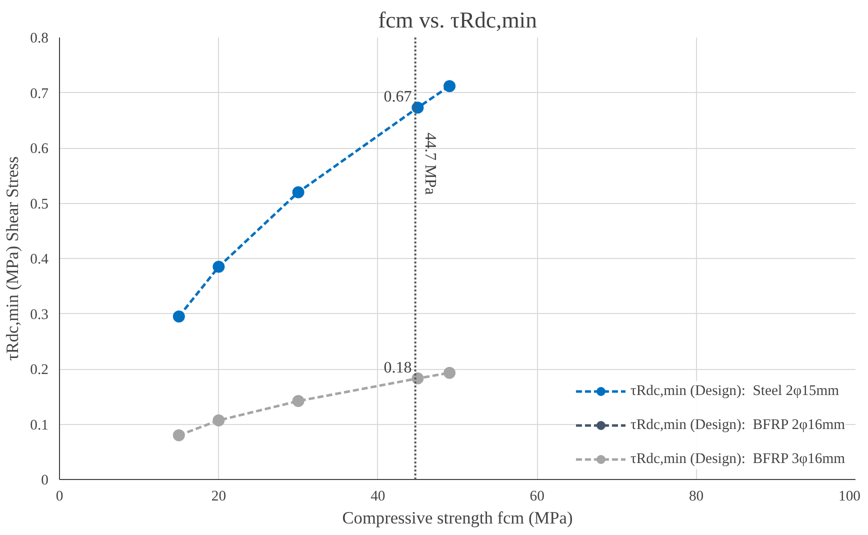 The height and width of the screenshot is (535, 868). Describe the element at coordinates (378, 496) in the screenshot. I see `x-tick-label: 40` at that location.